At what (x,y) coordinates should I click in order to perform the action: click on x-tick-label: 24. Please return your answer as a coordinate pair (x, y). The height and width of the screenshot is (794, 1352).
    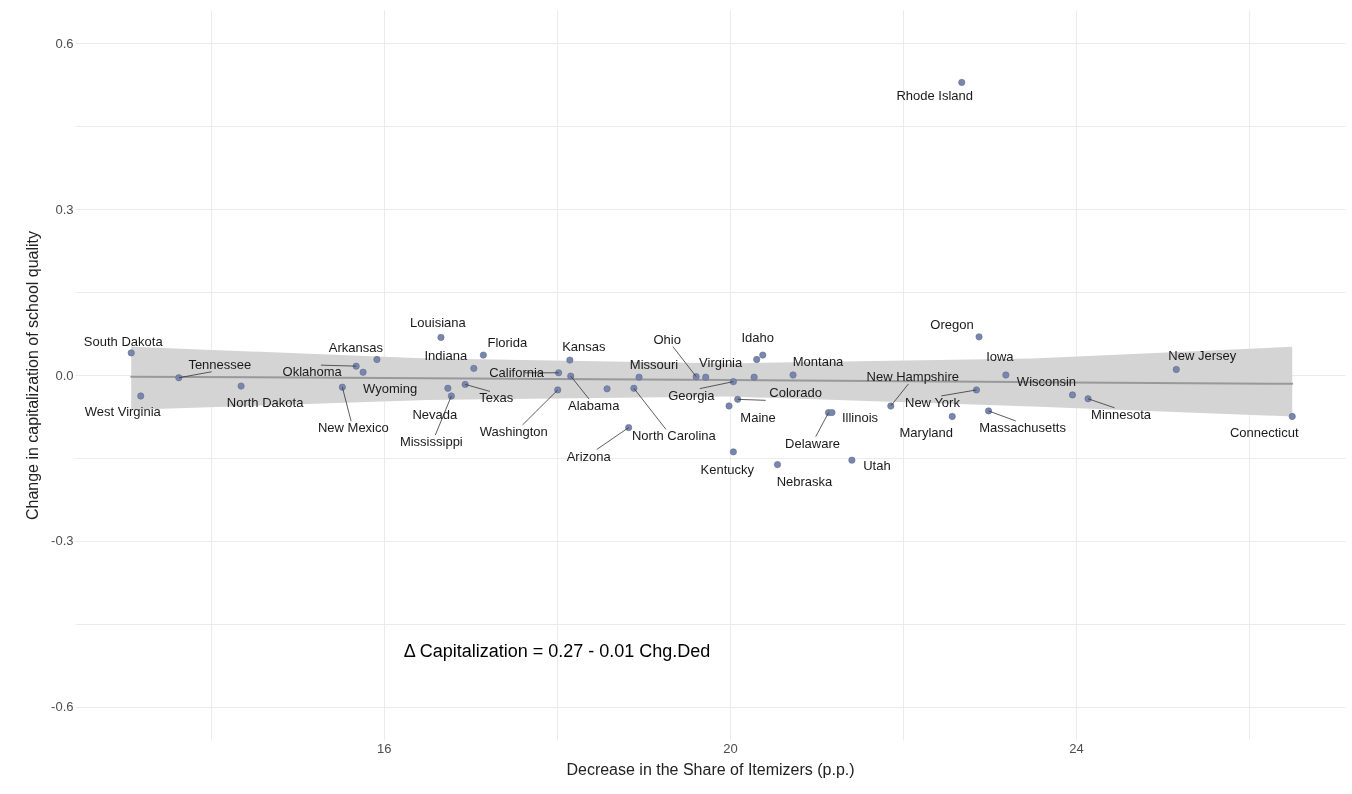
    Looking at the image, I should click on (1076, 748).